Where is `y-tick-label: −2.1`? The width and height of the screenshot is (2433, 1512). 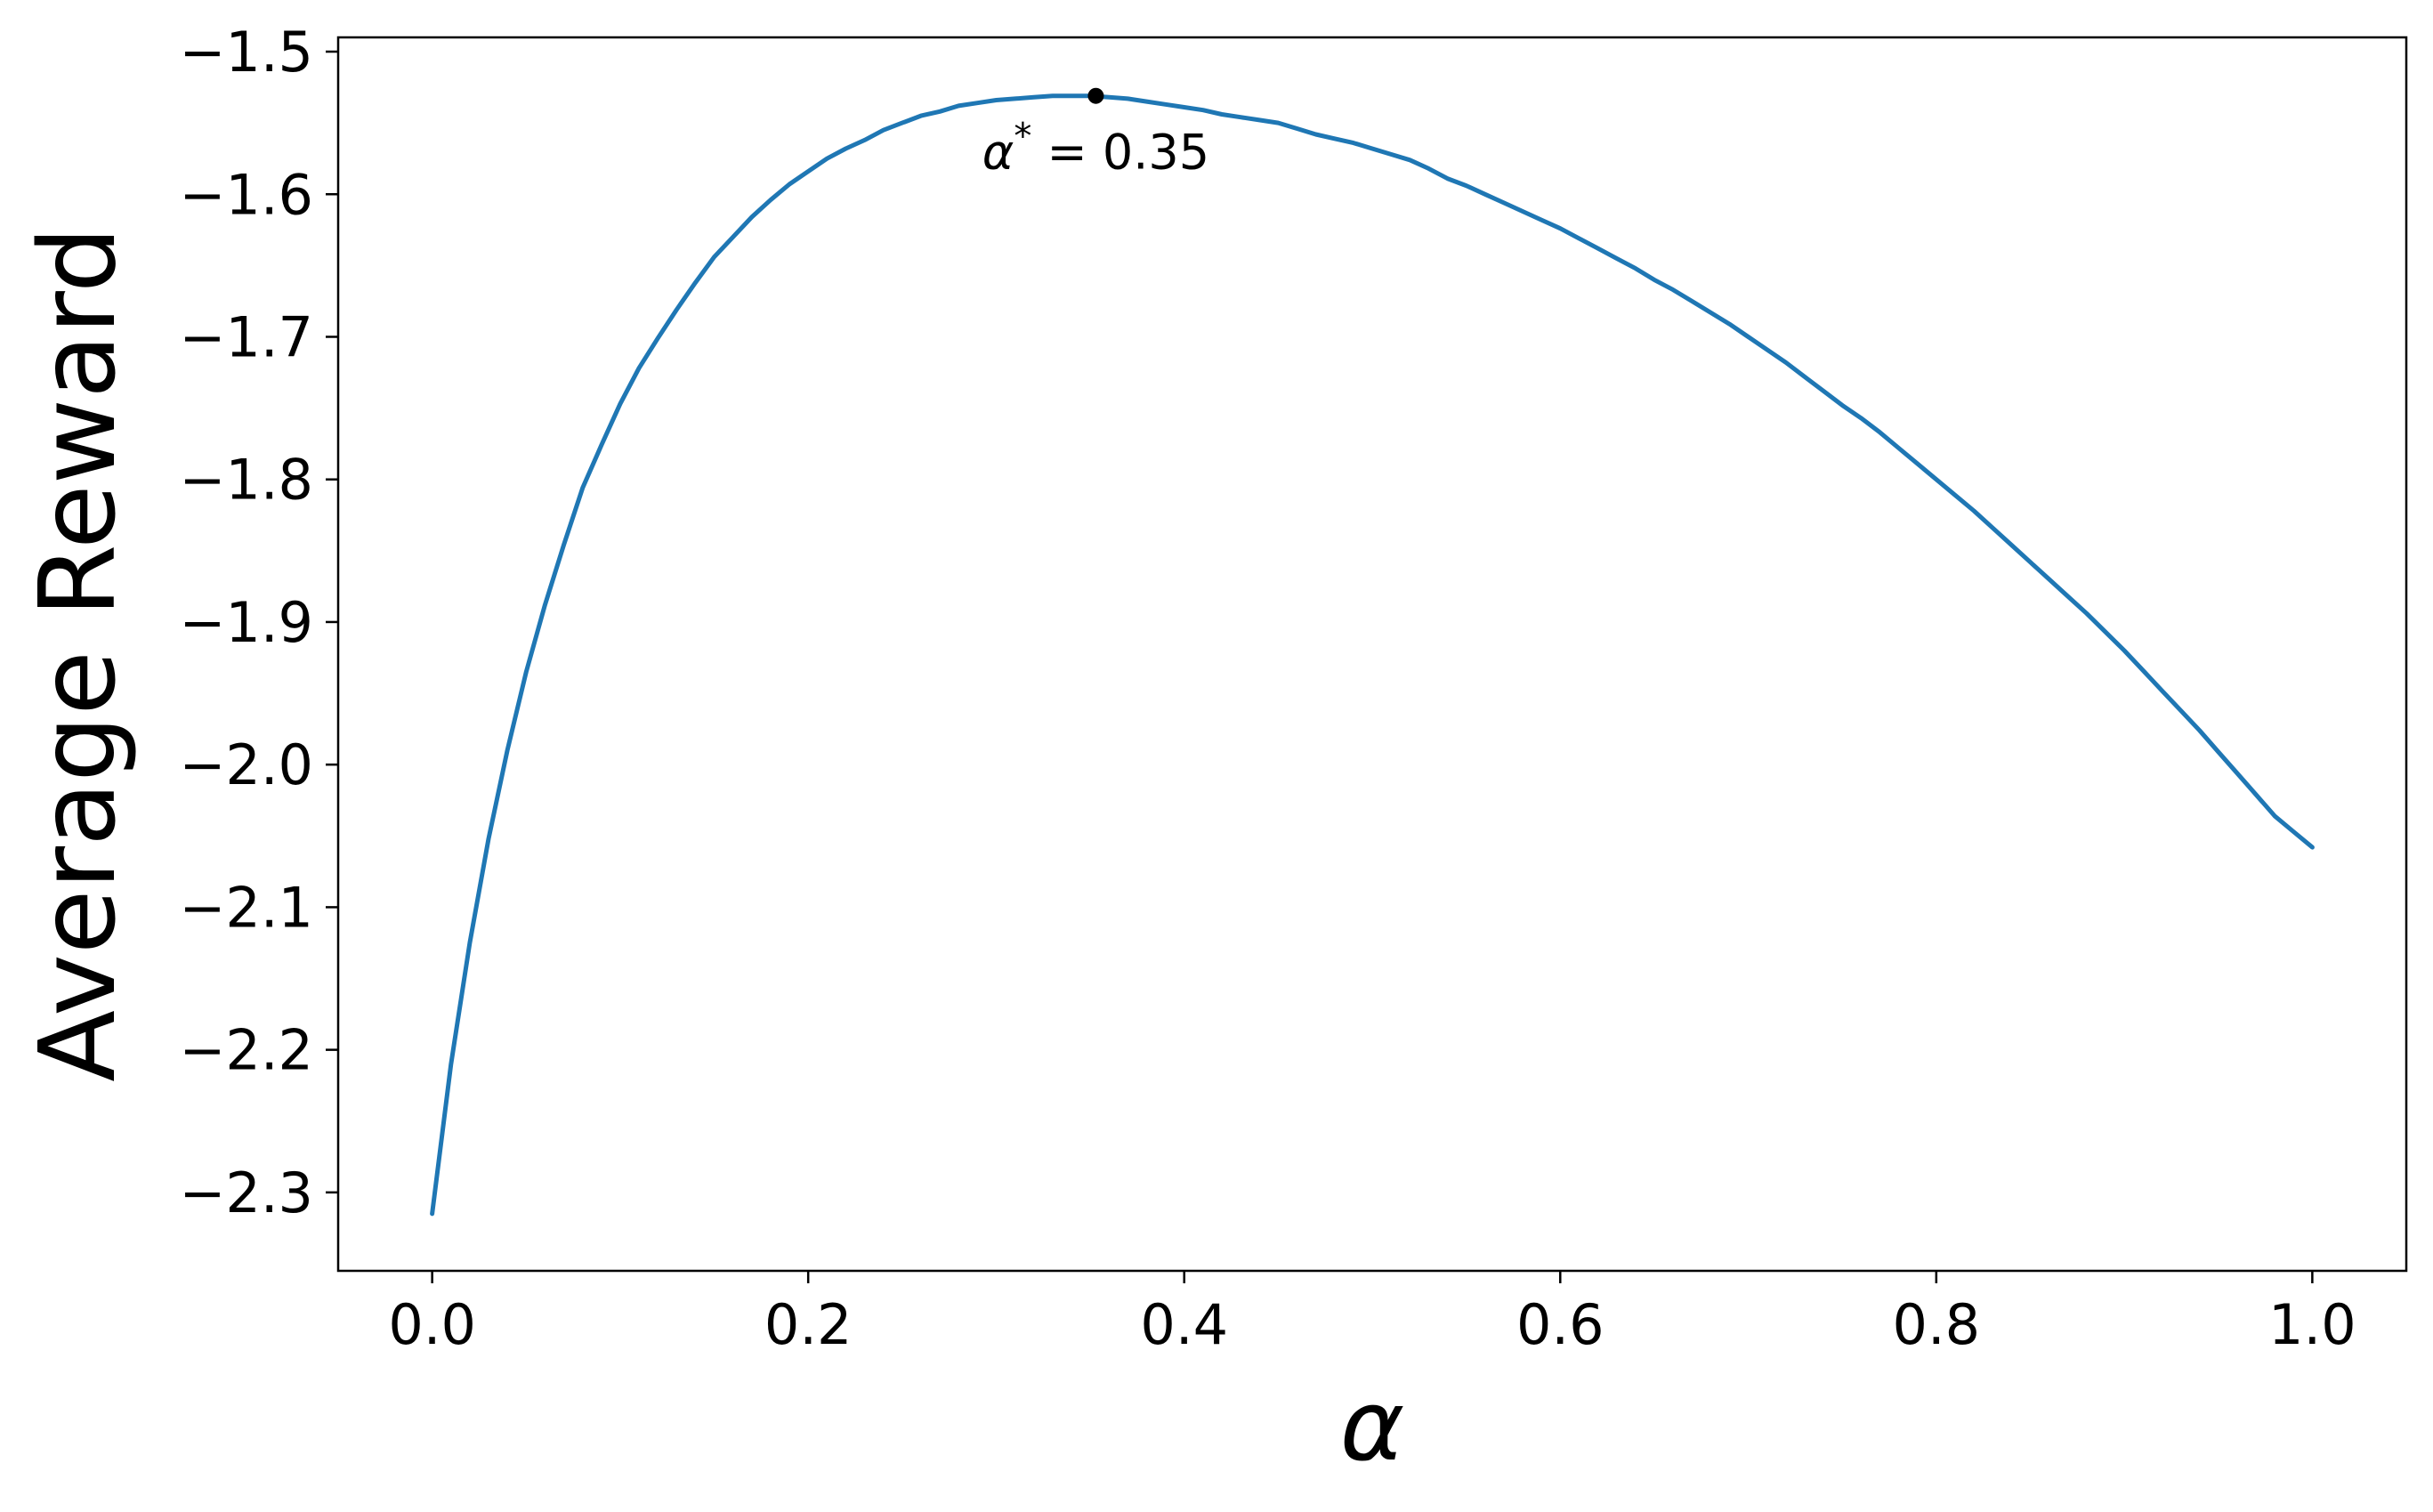
y-tick-label: −2.1 is located at coordinates (246, 907).